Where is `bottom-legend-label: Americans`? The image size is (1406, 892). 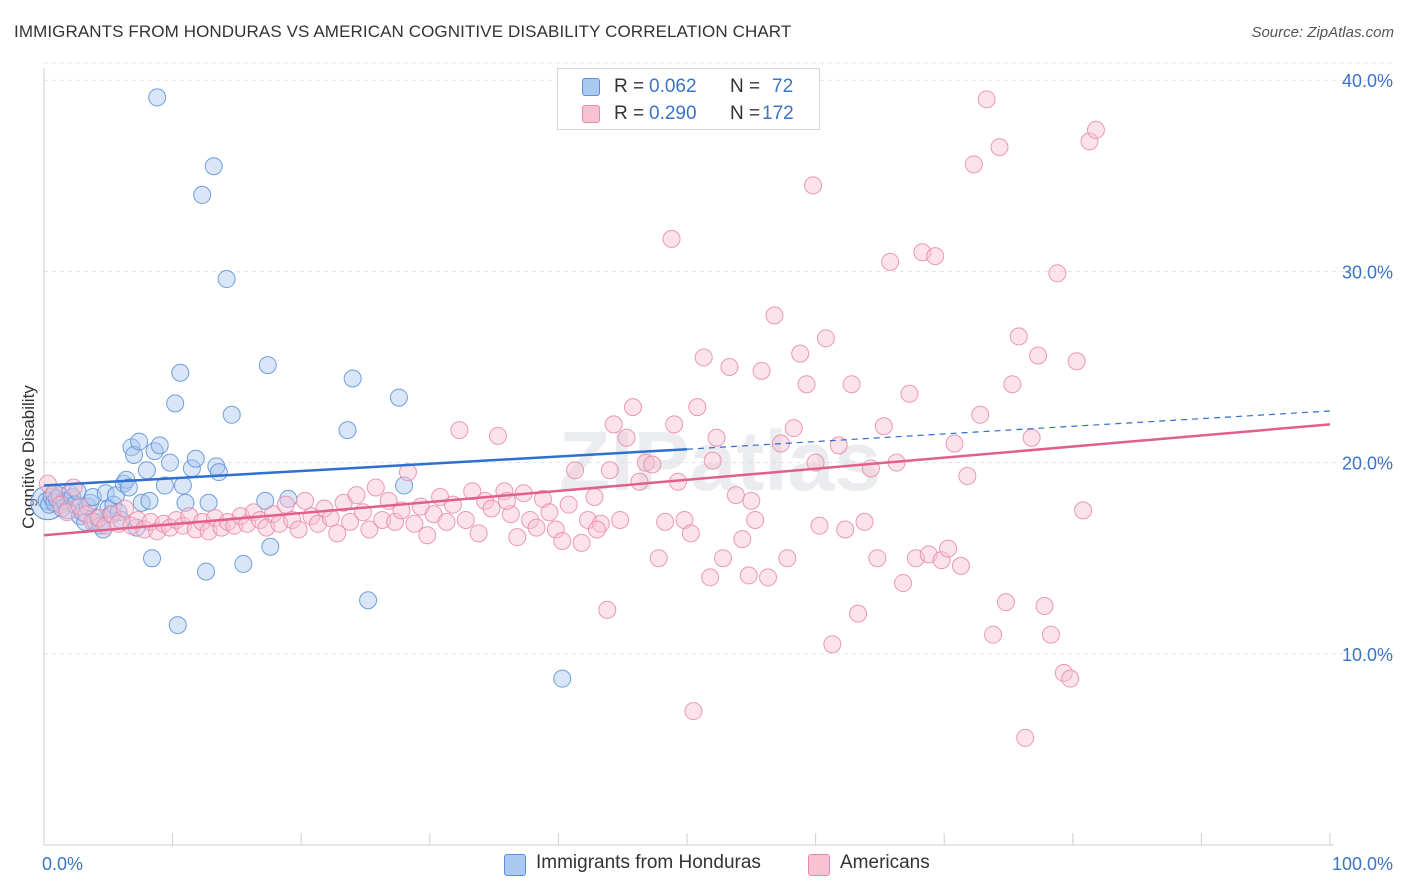 bottom-legend-label: Americans is located at coordinates (885, 862).